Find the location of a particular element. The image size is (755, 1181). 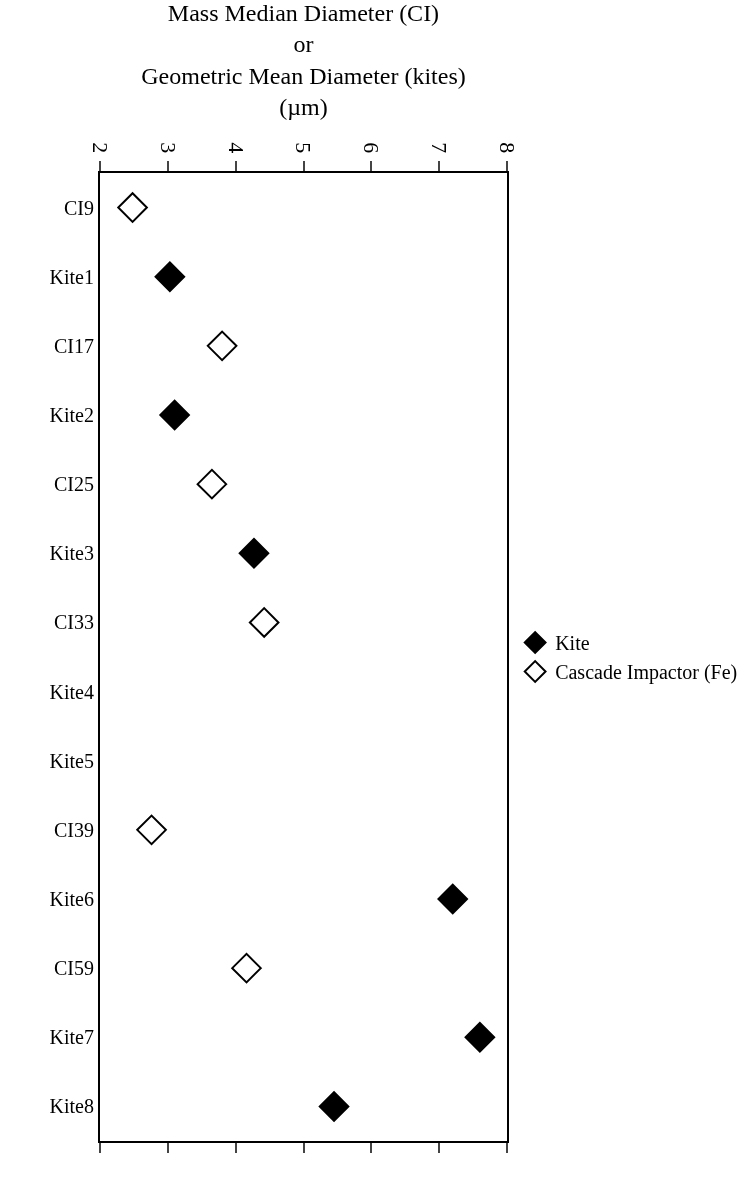

y-tick-label: CI39 is located at coordinates (74, 829).